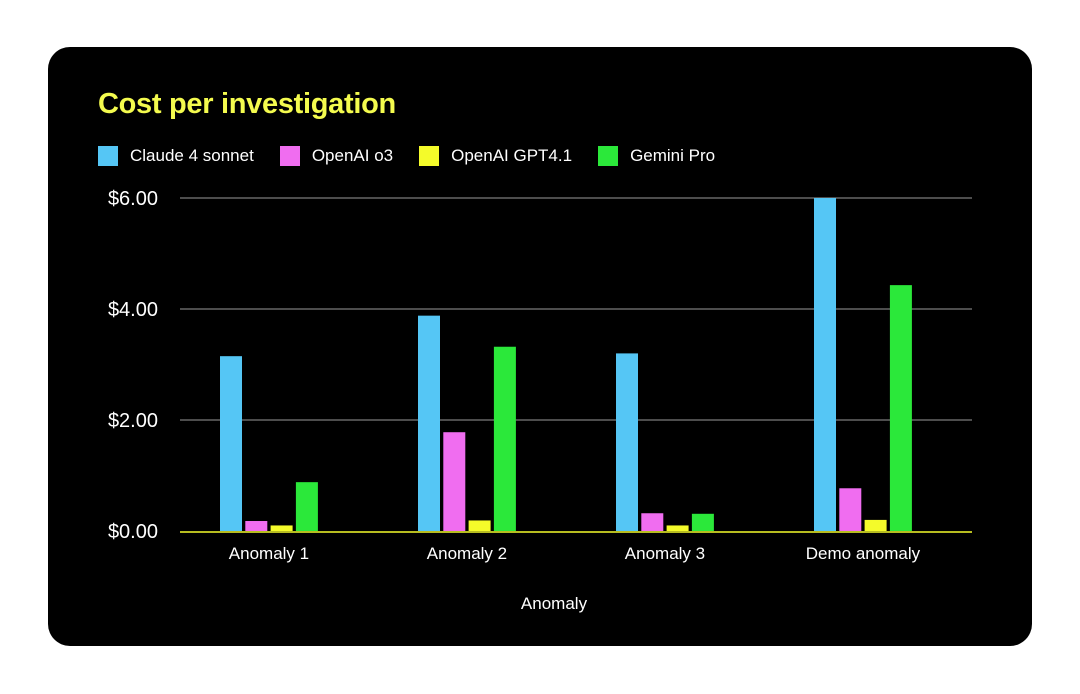  What do you see at coordinates (665, 553) in the screenshot?
I see `x-tick-label: Anomaly 3` at bounding box center [665, 553].